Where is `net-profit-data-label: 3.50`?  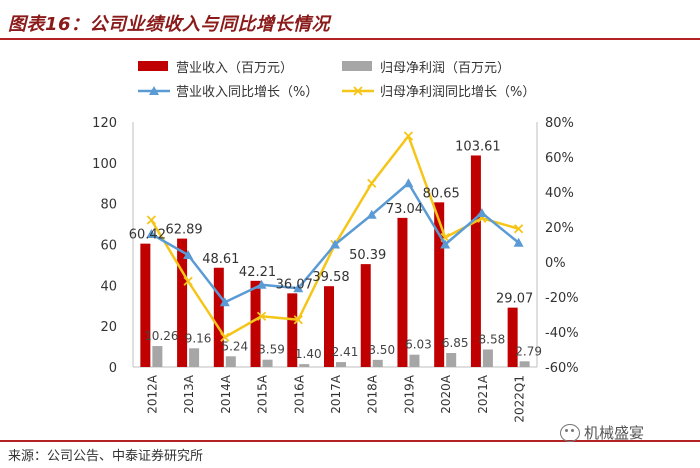 net-profit-data-label: 3.50 is located at coordinates (381, 350).